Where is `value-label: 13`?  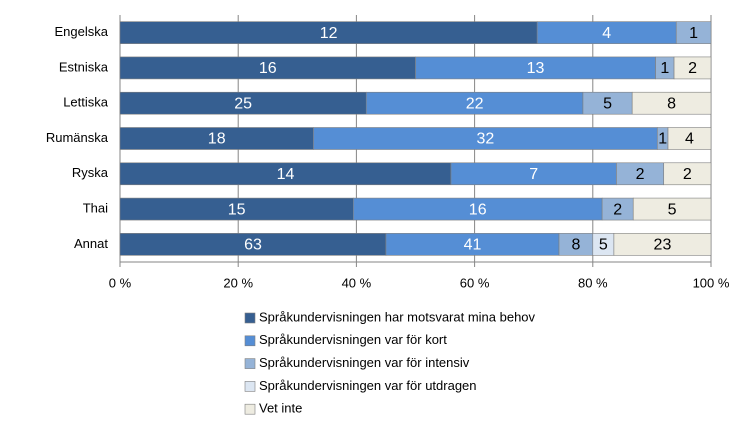
value-label: 13 is located at coordinates (536, 68).